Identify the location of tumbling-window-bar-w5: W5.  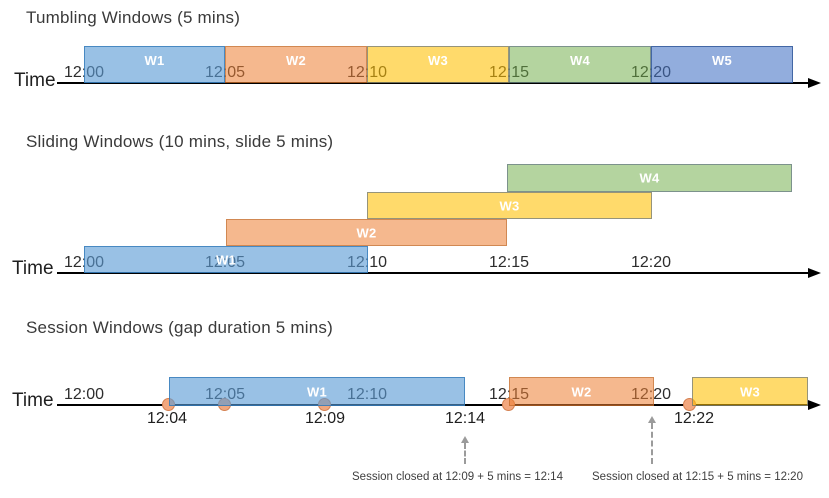
(722, 64).